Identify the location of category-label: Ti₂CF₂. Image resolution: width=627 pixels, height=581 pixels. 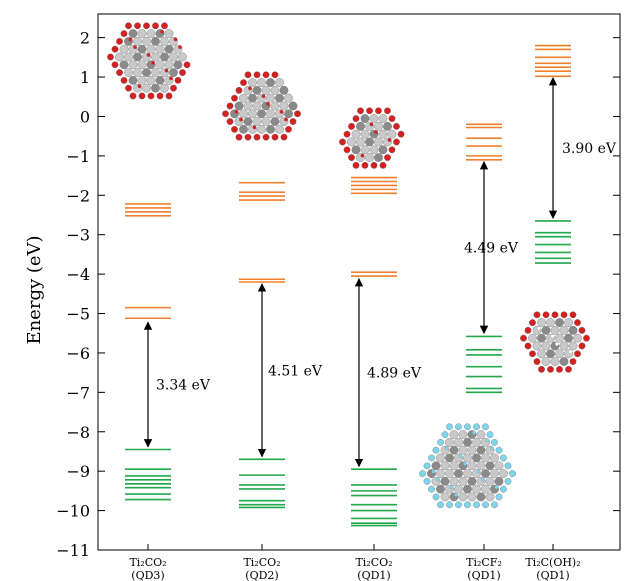
(484, 562).